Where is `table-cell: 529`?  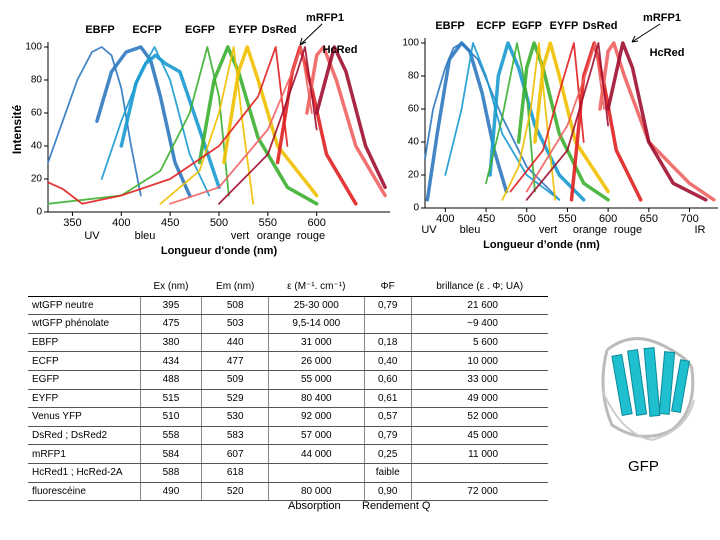 table-cell: 529 is located at coordinates (235, 399).